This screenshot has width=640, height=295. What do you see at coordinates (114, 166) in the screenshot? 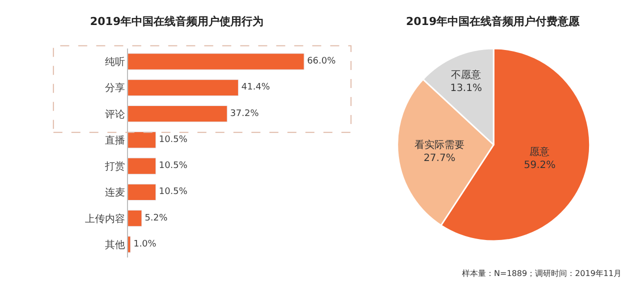
I see `y-tick-label: 打赏` at bounding box center [114, 166].